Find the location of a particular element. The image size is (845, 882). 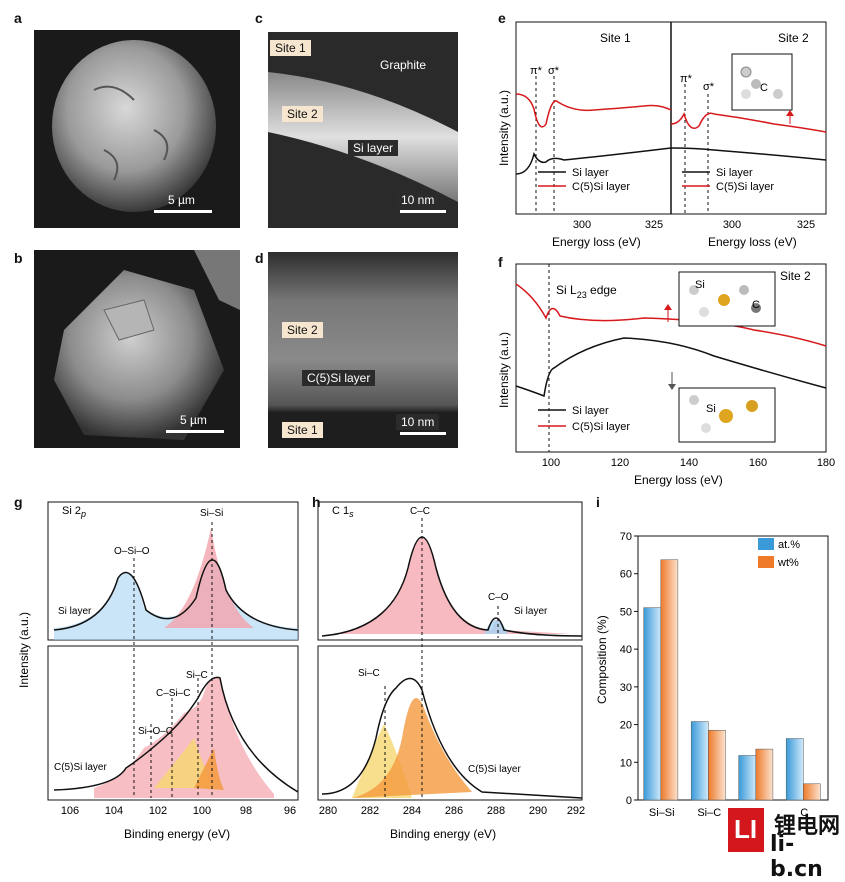

scale-text-b: 5 µm is located at coordinates (193, 420).